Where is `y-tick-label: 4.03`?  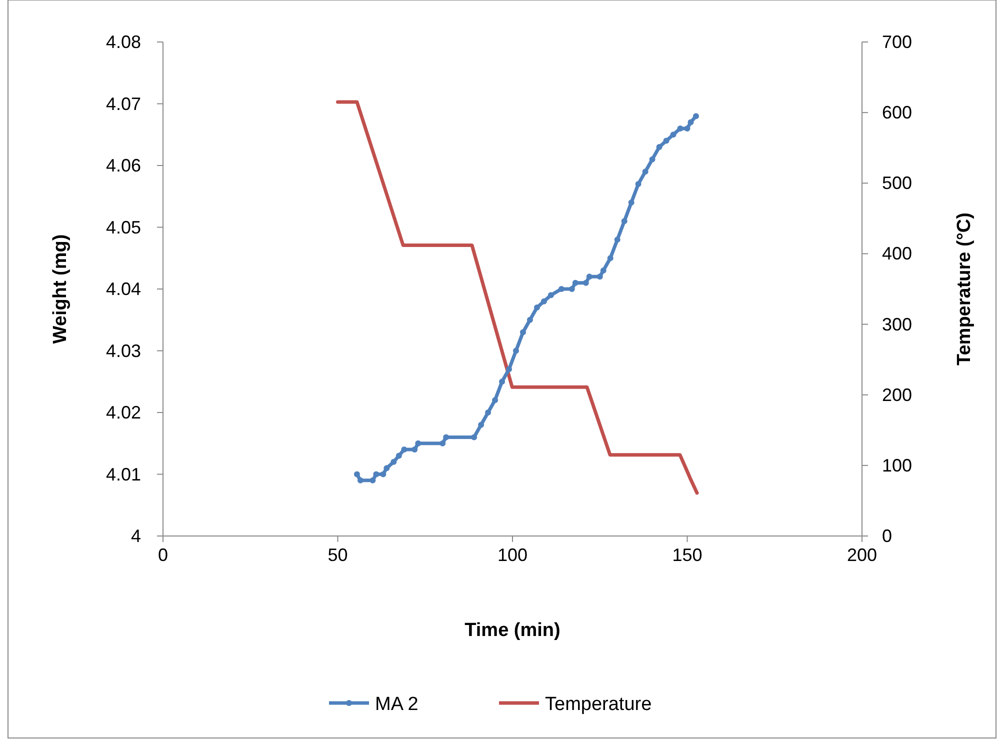 y-tick-label: 4.03 is located at coordinates (123, 350).